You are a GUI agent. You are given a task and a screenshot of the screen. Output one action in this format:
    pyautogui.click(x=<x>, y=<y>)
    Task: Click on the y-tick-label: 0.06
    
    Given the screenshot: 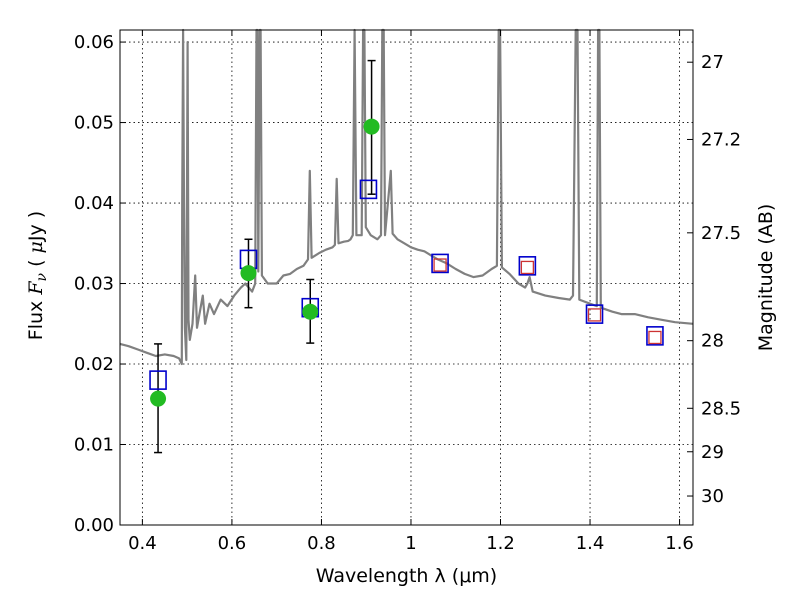 What is the action you would take?
    pyautogui.click(x=94, y=42)
    